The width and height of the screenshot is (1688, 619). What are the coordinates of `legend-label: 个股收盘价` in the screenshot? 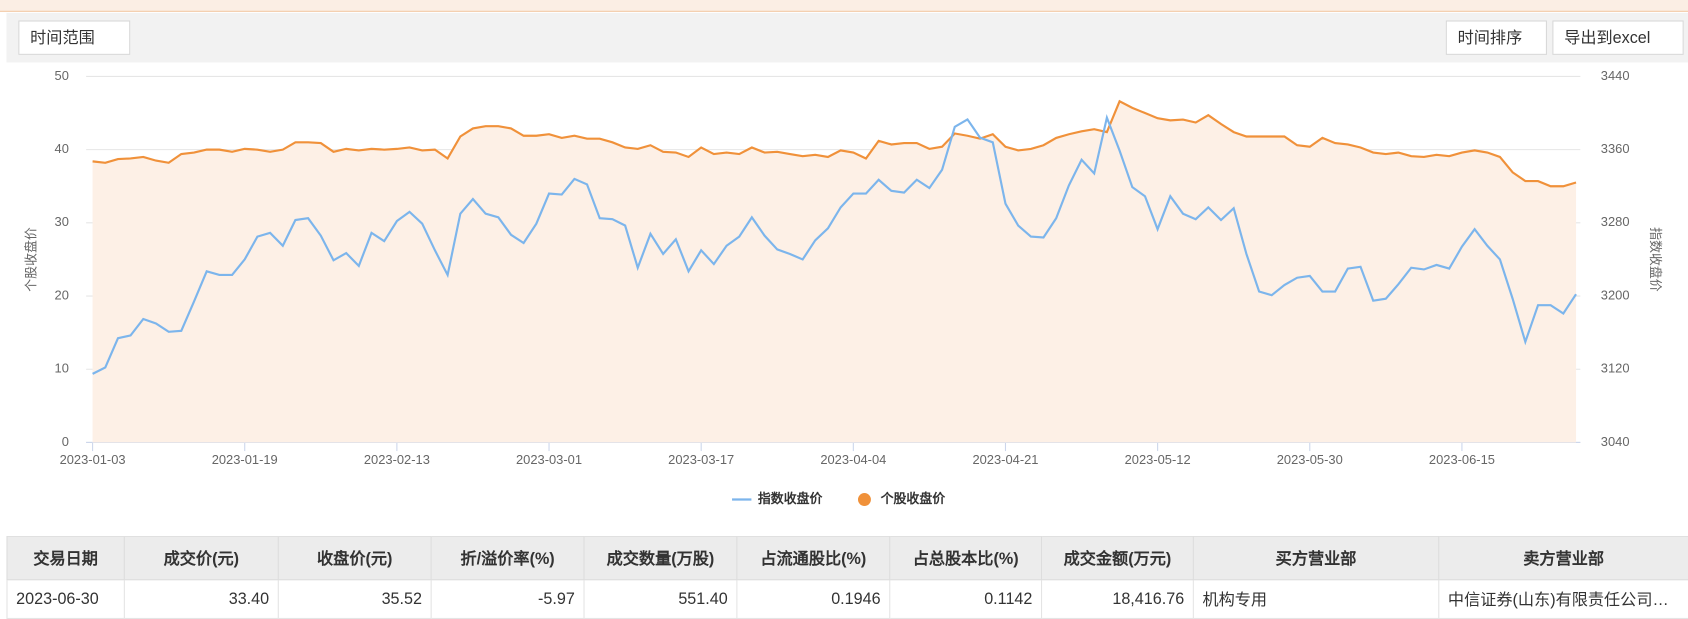 It's located at (913, 498).